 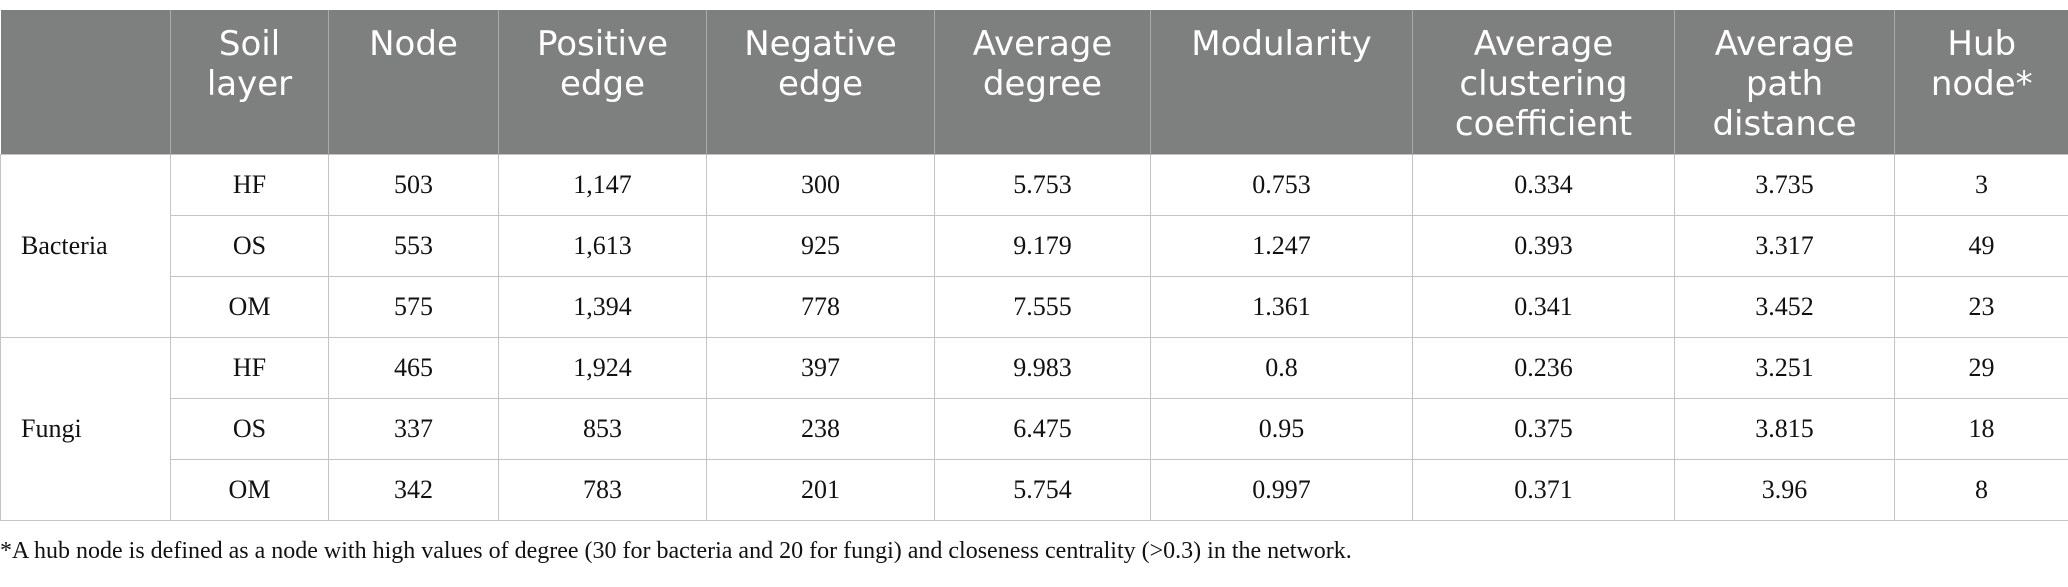 I want to click on cell-average-degree: 9.179, so click(x=1042, y=246).